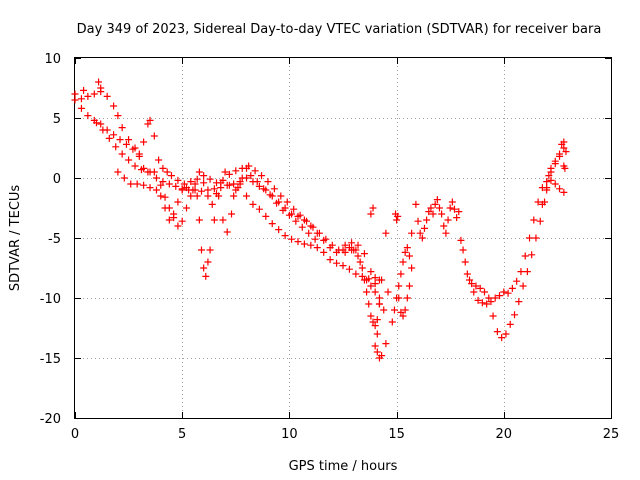  I want to click on series-track-d, so click(248, 228).